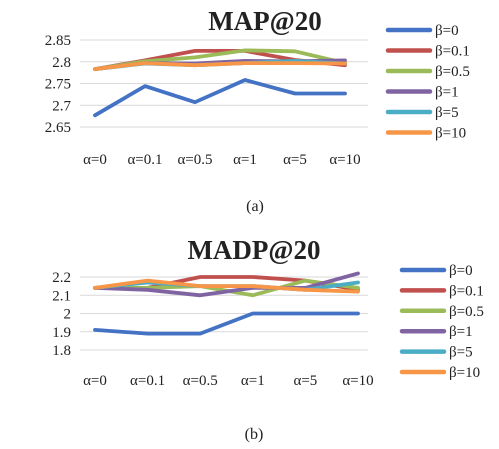 This screenshot has height=449, width=499. Describe the element at coordinates (58, 128) in the screenshot. I see `y-tick-label: 2.65` at that location.